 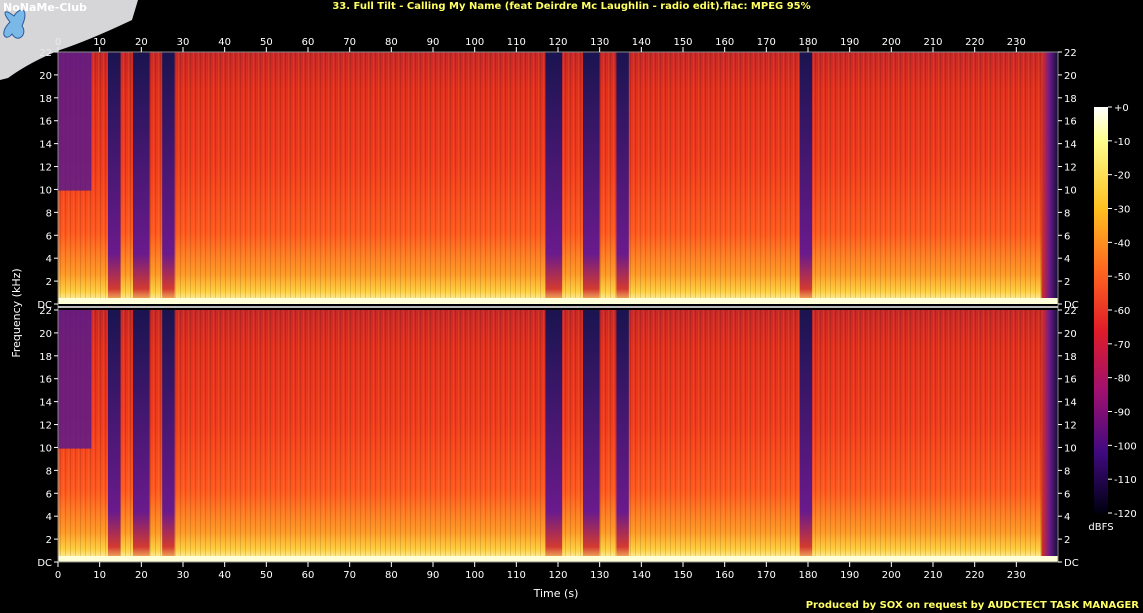 I want to click on y-tick-label-right: DC, so click(x=1071, y=563).